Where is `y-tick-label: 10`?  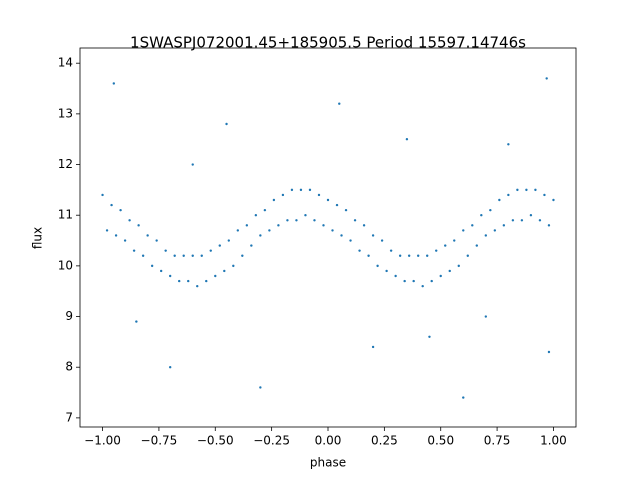 y-tick-label: 10 is located at coordinates (65, 265).